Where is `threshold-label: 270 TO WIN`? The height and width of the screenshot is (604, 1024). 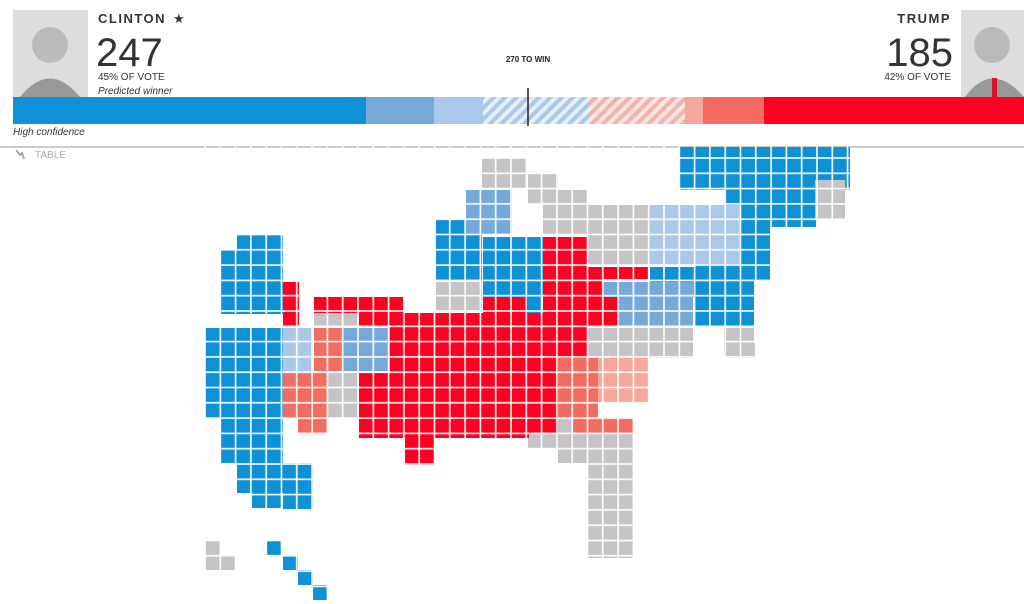
threshold-label: 270 TO WIN is located at coordinates (528, 59).